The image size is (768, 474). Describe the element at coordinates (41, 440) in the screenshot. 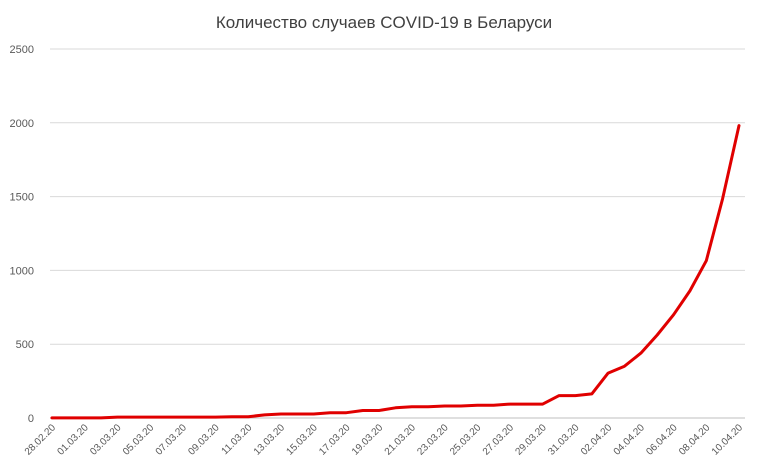

I see `x-tick-label: 28.02.20` at that location.